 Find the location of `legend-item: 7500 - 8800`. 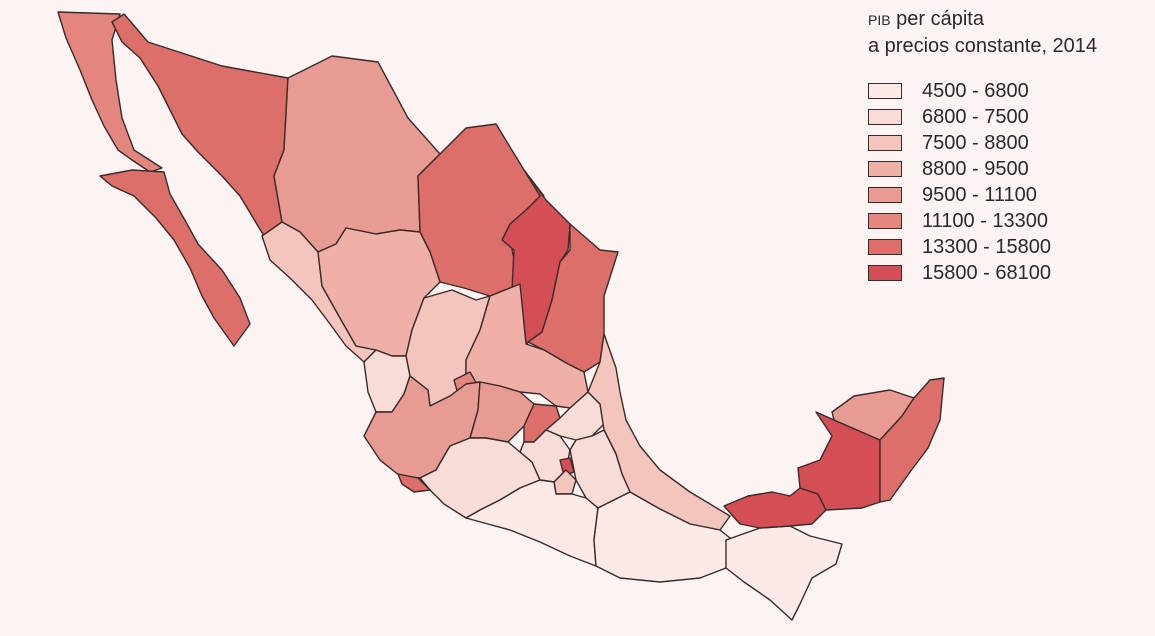

legend-item: 7500 - 8800 is located at coordinates (959, 143).